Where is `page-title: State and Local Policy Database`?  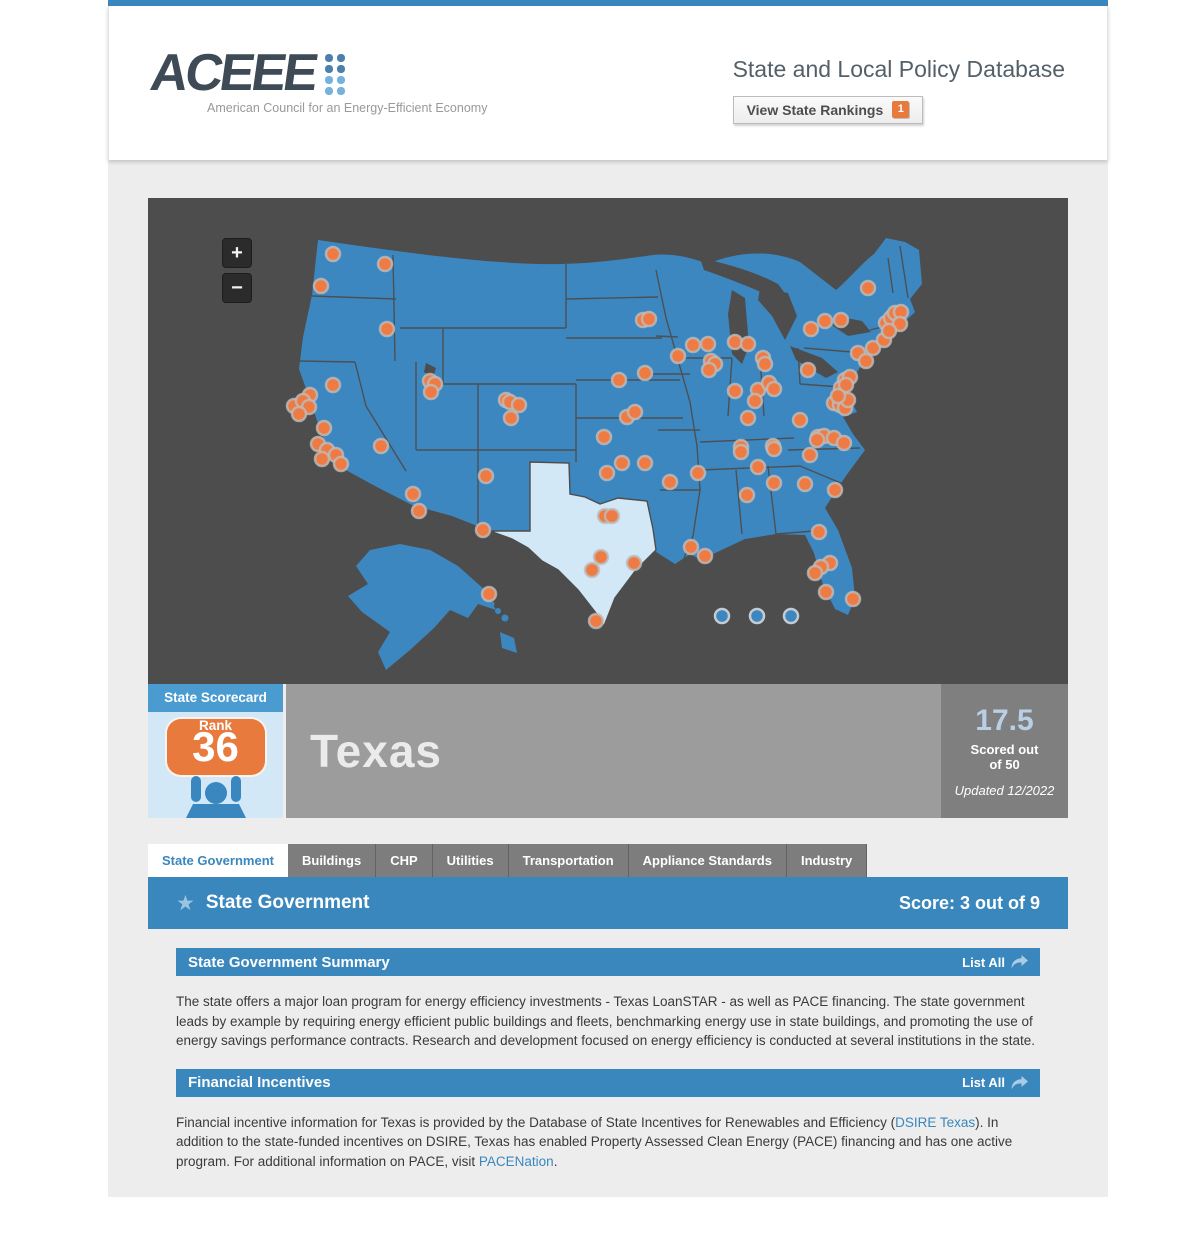 page-title: State and Local Policy Database is located at coordinates (898, 69).